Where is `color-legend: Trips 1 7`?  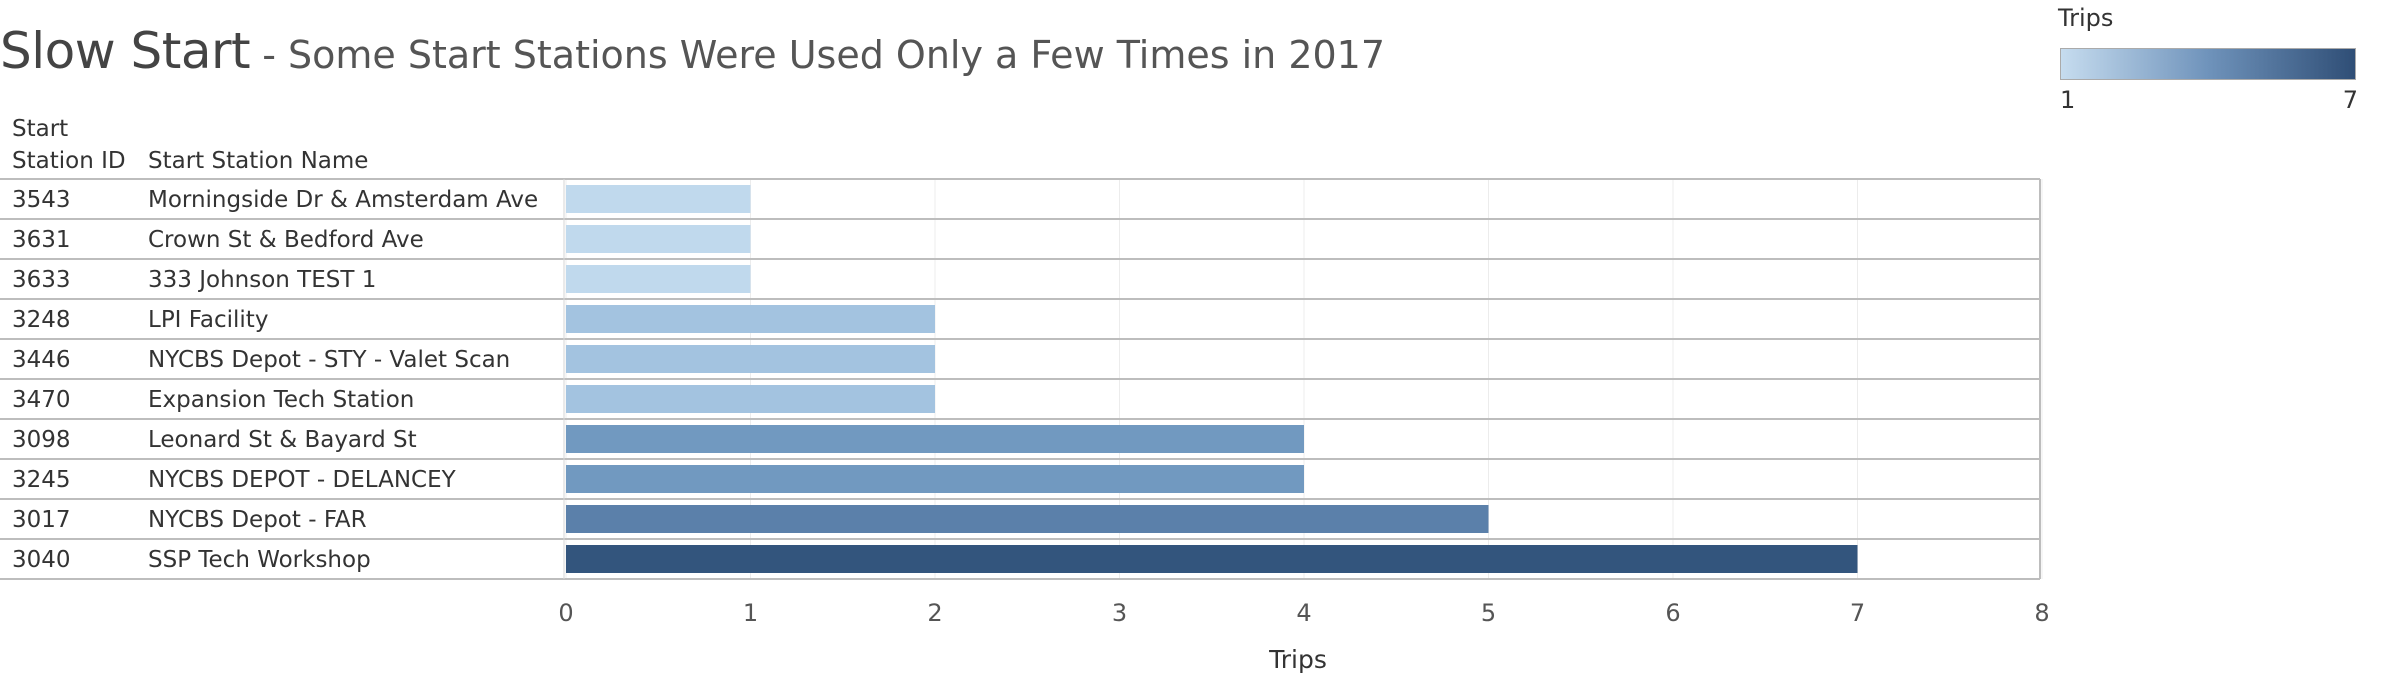
color-legend: Trips 1 7 is located at coordinates (2208, 59).